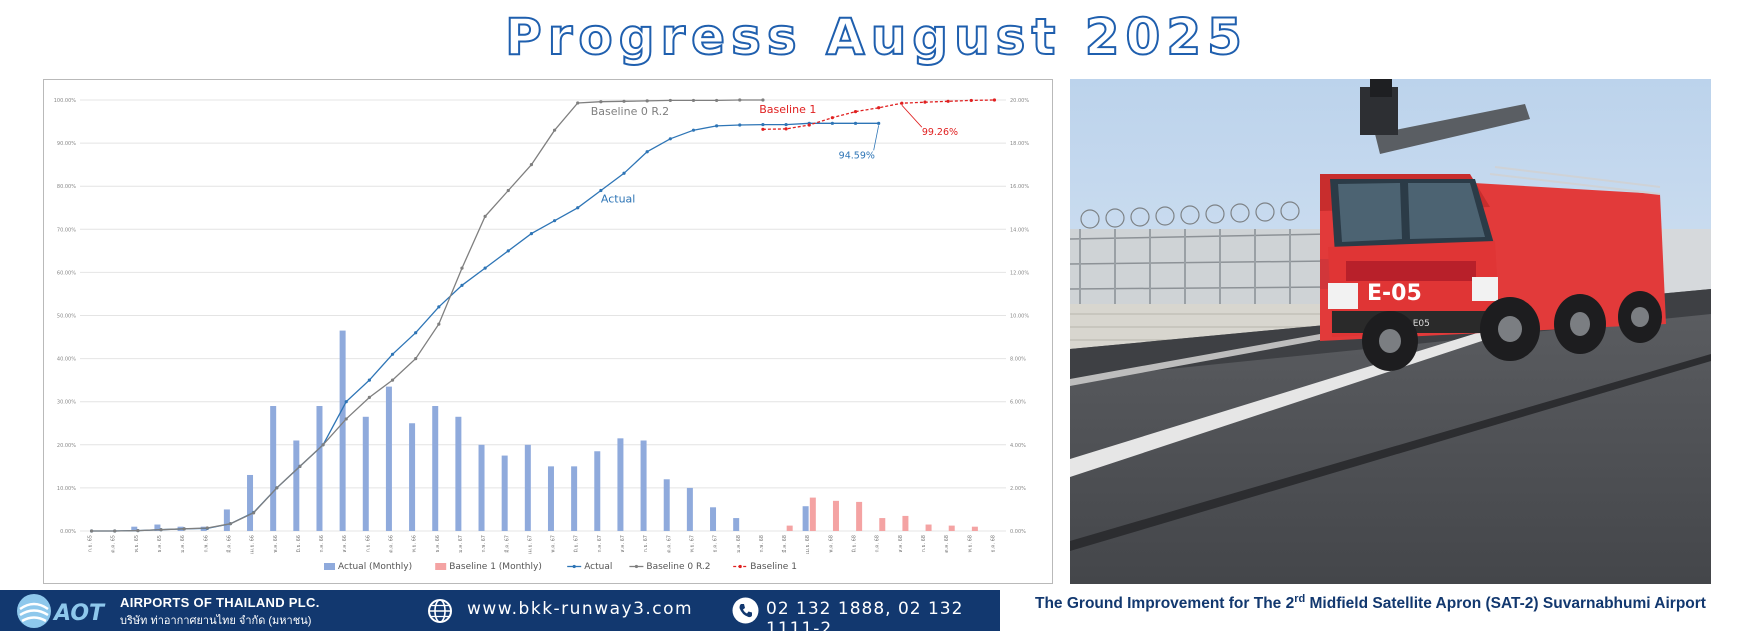  I want to click on x-tick-label: ก.ย. 65, so click(91, 543).